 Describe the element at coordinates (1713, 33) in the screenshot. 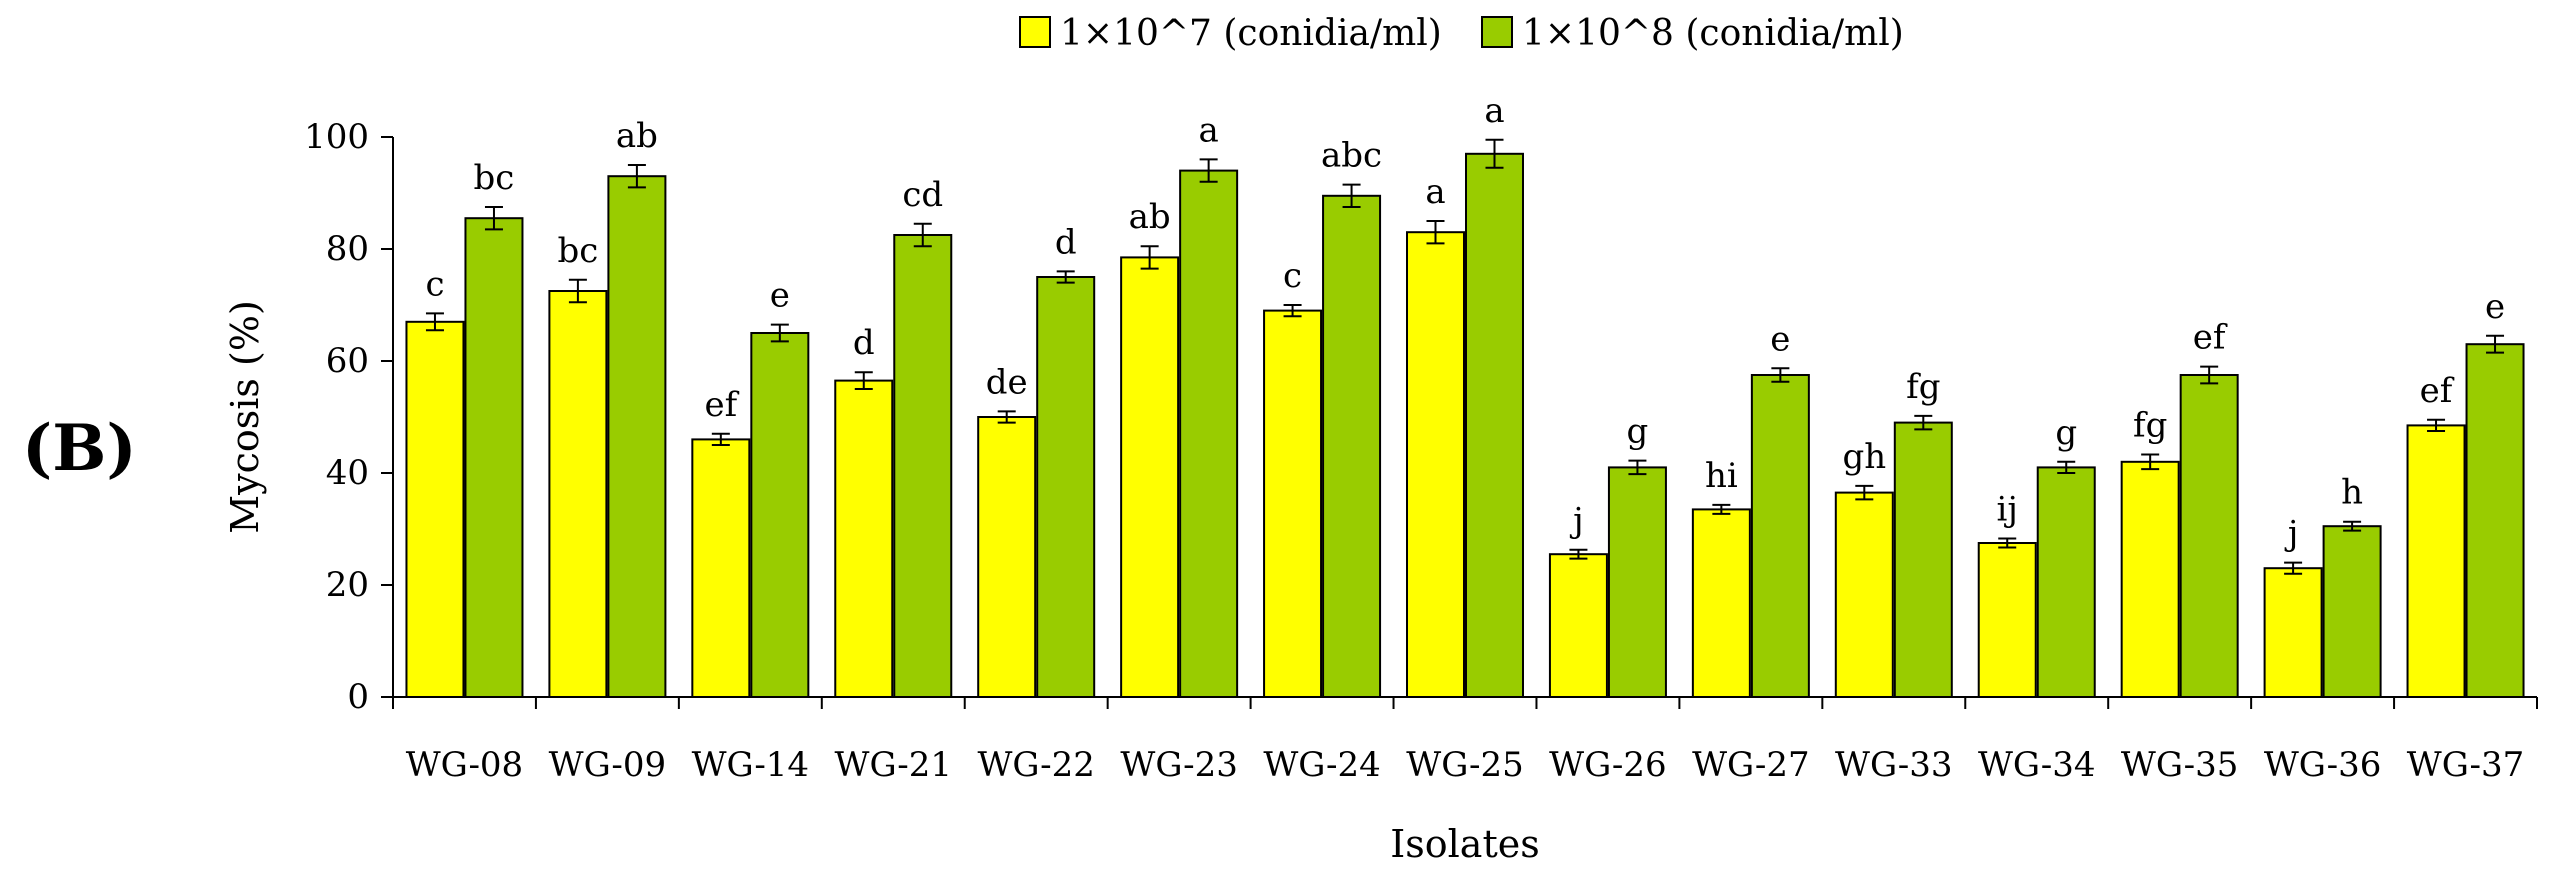

I see `legend-label-series-2: 1×10^8 (conidia/ml)` at that location.